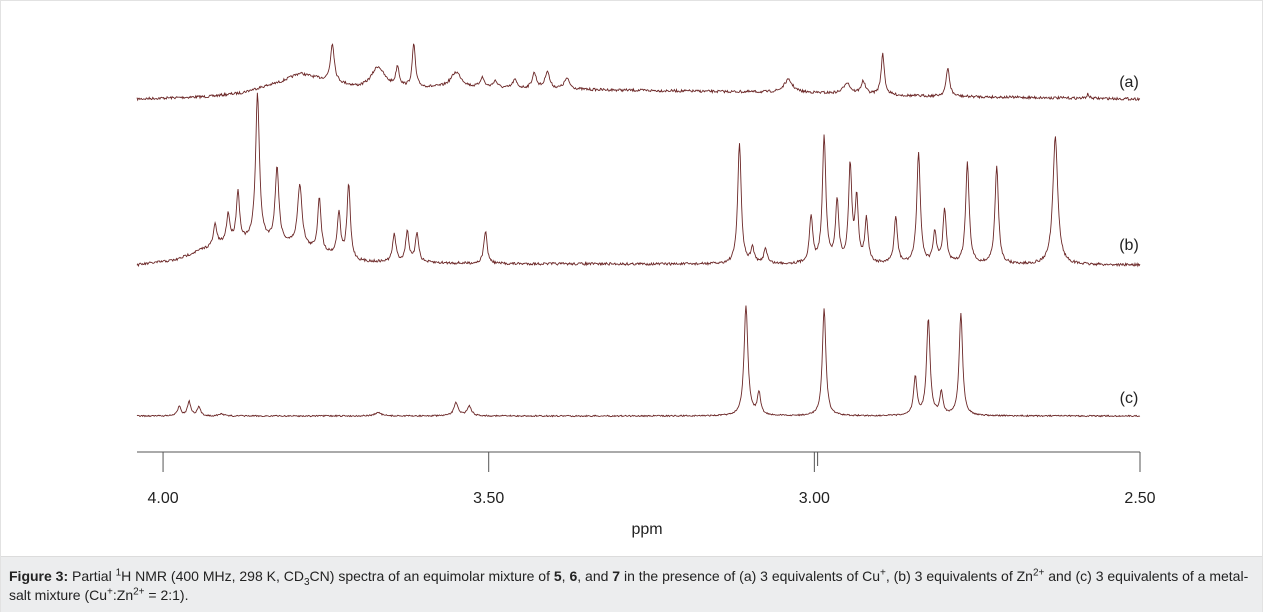 The height and width of the screenshot is (612, 1263). What do you see at coordinates (166, 595) in the screenshot?
I see `caption-text: = 2:1).` at bounding box center [166, 595].